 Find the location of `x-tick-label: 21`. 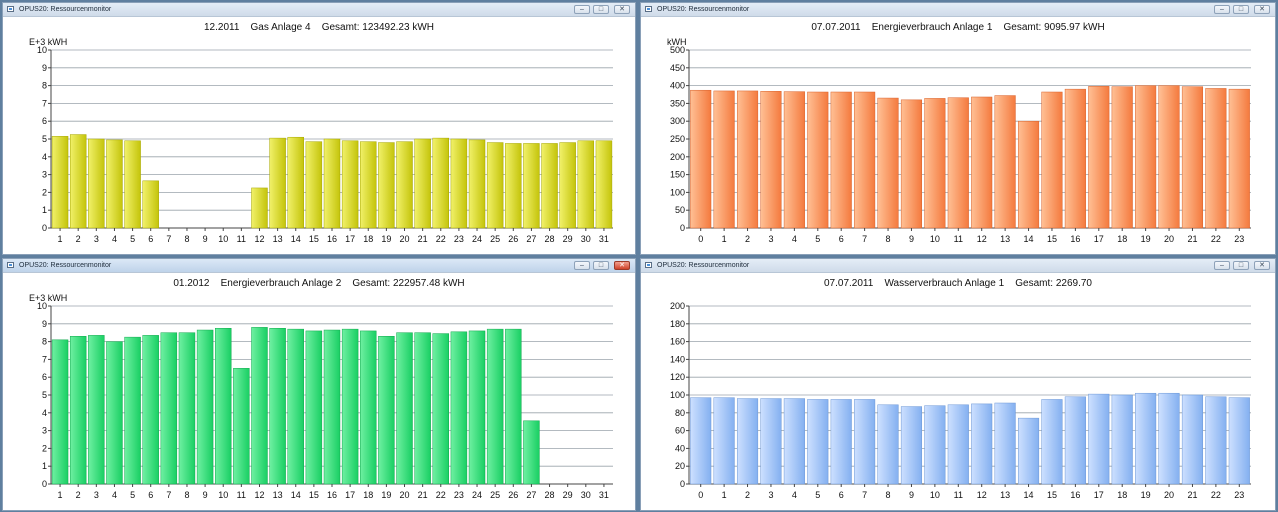

x-tick-label: 21 is located at coordinates (423, 239).